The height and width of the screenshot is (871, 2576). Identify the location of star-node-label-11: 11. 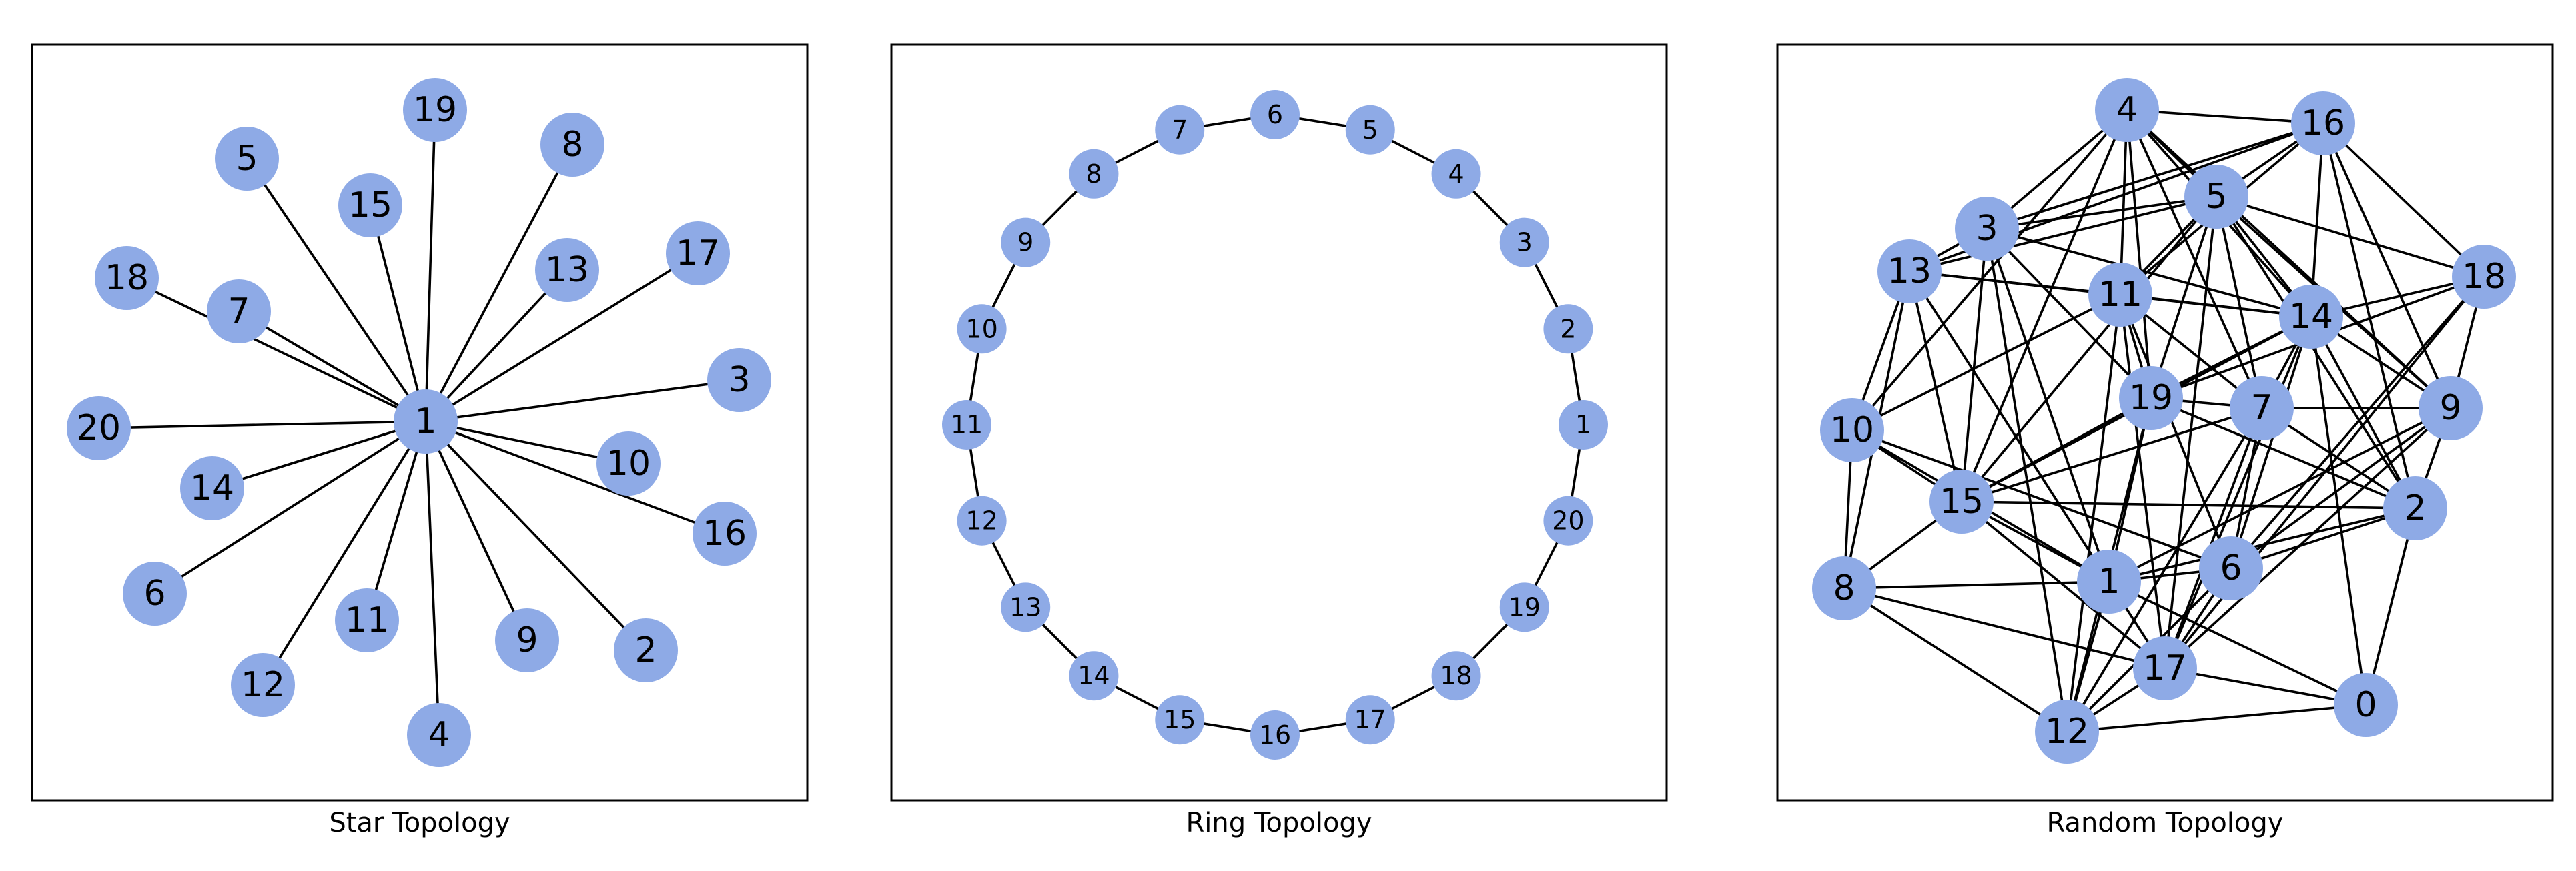
(367, 620).